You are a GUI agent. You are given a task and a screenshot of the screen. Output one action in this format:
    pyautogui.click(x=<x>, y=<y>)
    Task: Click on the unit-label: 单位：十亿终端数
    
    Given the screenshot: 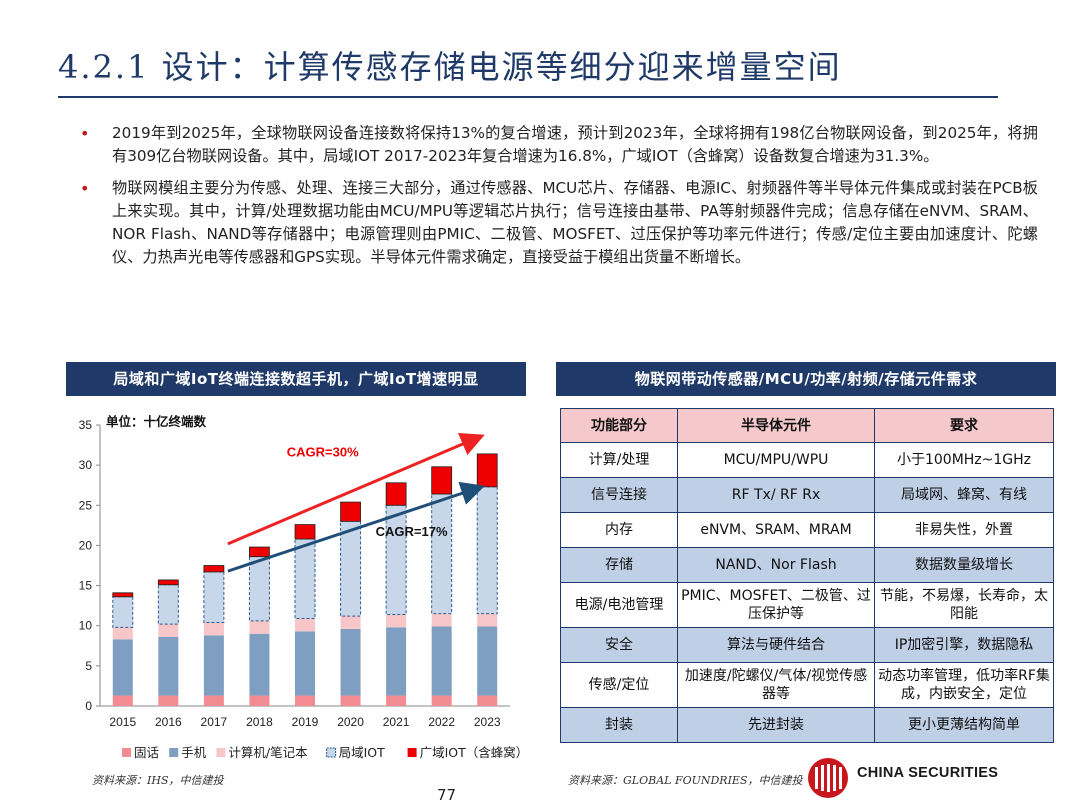 What is the action you would take?
    pyautogui.click(x=156, y=421)
    